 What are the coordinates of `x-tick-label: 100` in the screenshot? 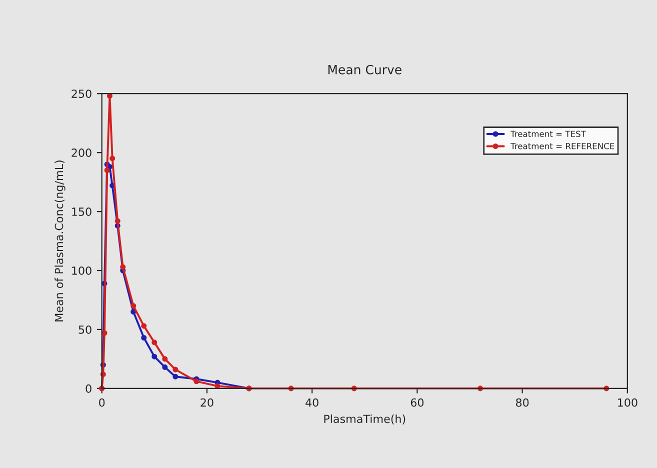 It's located at (628, 402).